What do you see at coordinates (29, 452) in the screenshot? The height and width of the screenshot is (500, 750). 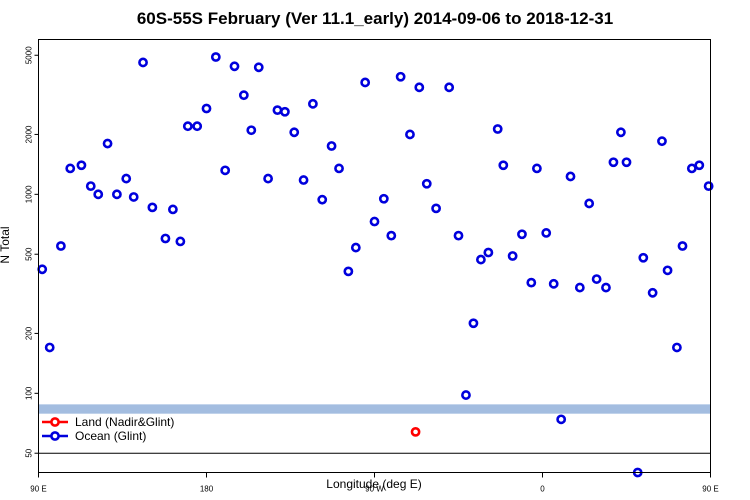 I see `y-tick-label: 50` at bounding box center [29, 452].